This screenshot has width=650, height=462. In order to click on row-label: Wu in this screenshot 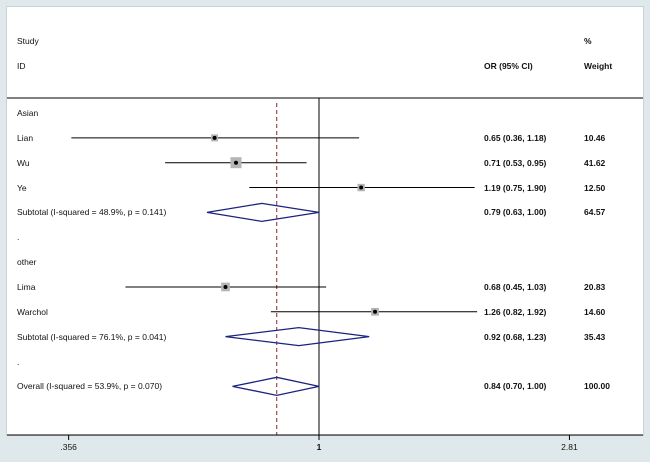, I will do `click(23, 162)`.